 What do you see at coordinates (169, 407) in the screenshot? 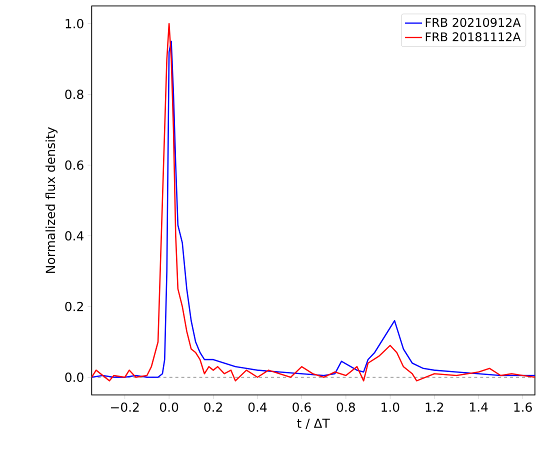
I see `x-tick-label: 0.0` at bounding box center [169, 407].